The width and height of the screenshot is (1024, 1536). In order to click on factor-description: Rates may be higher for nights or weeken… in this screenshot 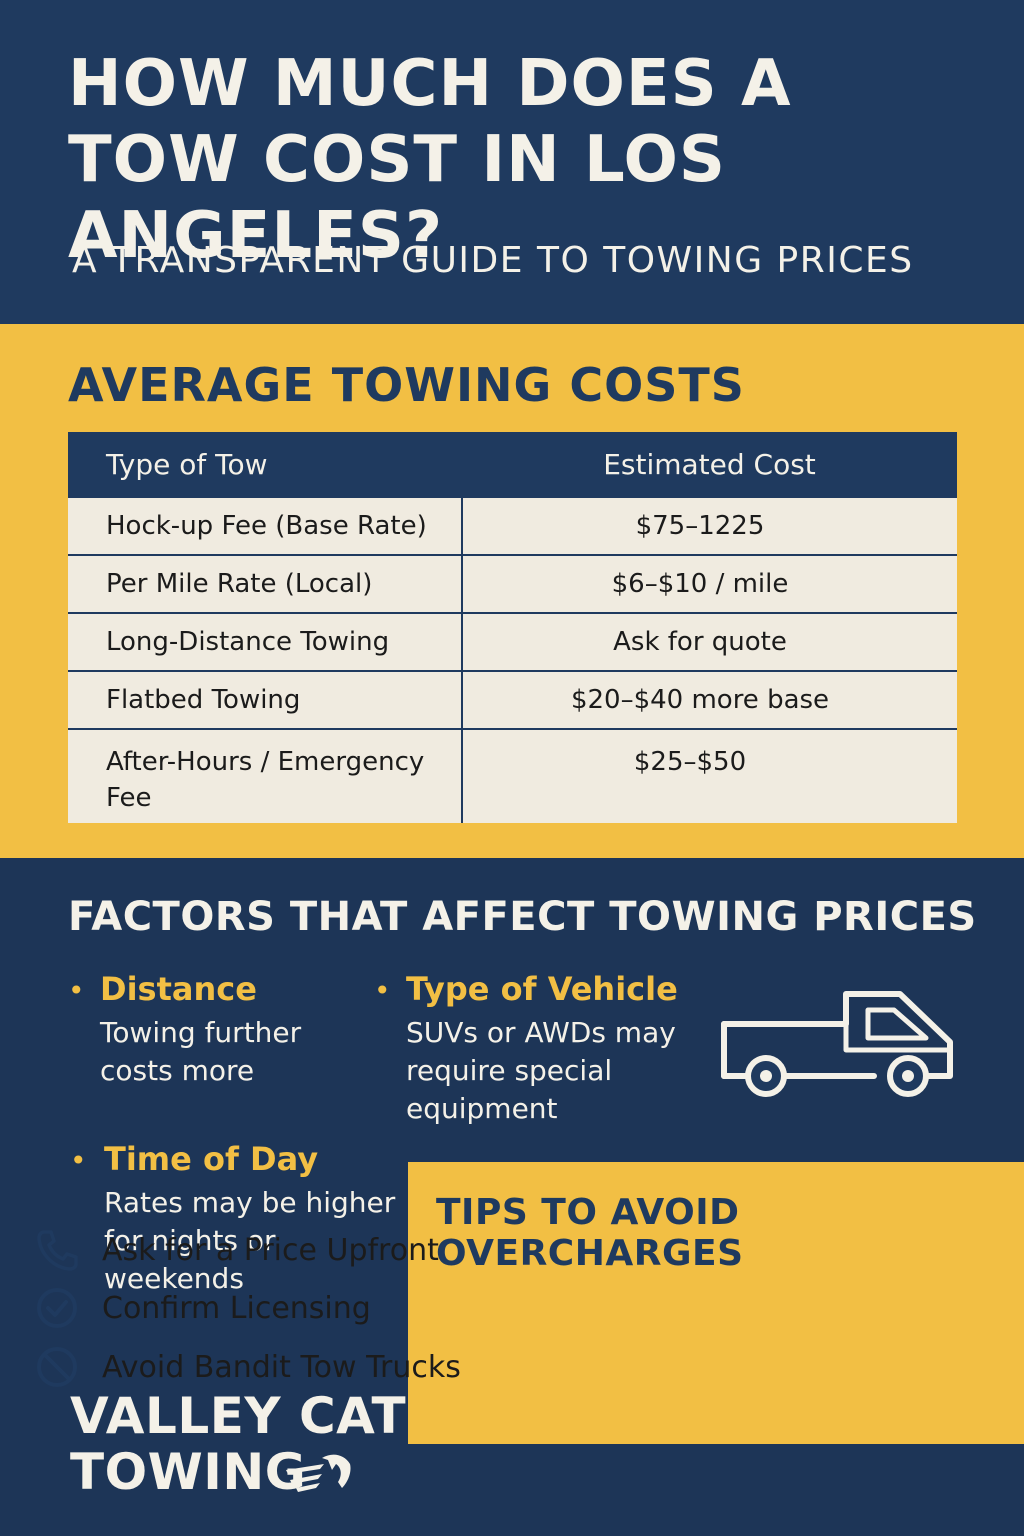, I will do `click(250, 1240)`.